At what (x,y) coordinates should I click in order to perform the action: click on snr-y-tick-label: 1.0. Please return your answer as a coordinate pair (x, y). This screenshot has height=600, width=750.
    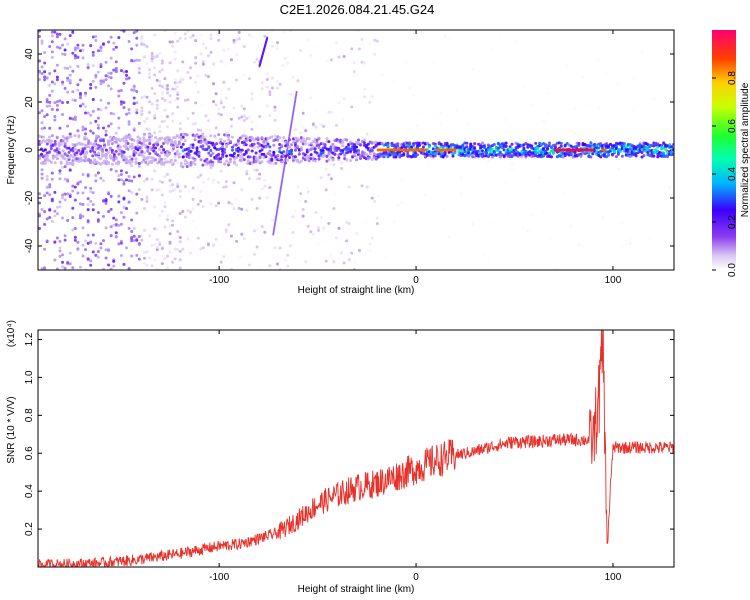
    Looking at the image, I should click on (29, 377).